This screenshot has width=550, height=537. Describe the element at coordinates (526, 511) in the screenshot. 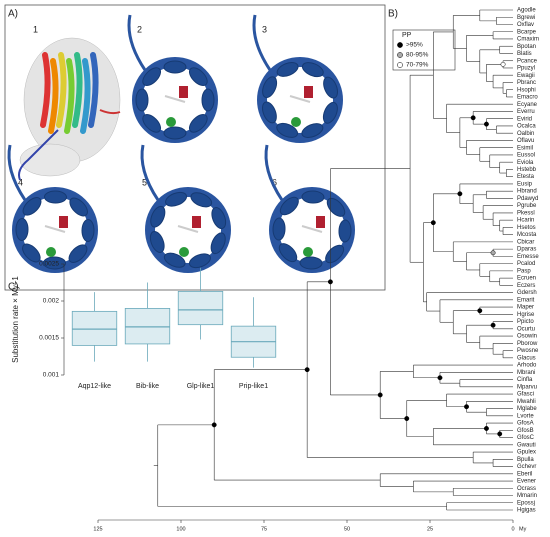

I see `taxon-label: Hgigas` at that location.